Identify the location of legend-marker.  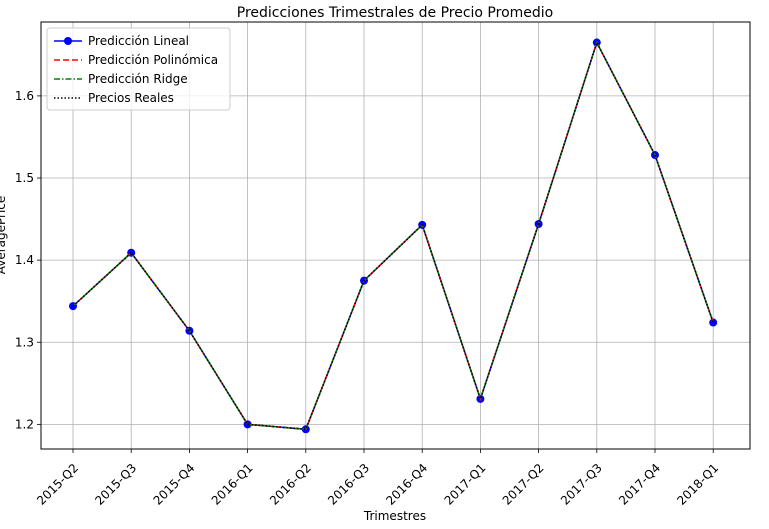
(68, 41).